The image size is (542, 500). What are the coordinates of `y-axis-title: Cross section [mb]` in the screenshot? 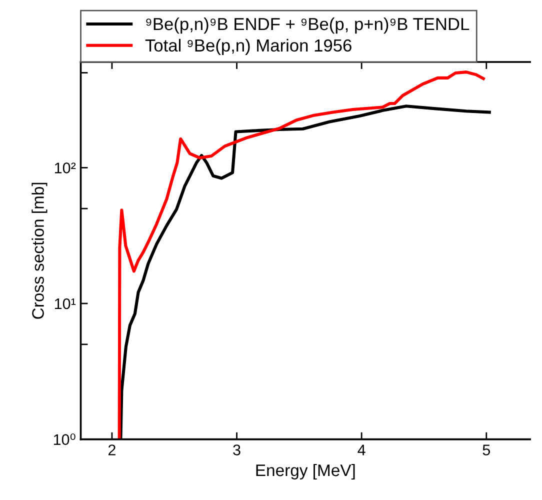 It's located at (40, 250).